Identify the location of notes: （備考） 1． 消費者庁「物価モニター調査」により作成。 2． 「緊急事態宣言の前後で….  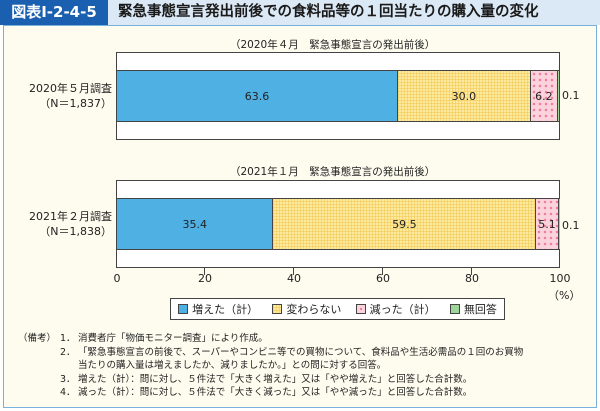
(270, 366).